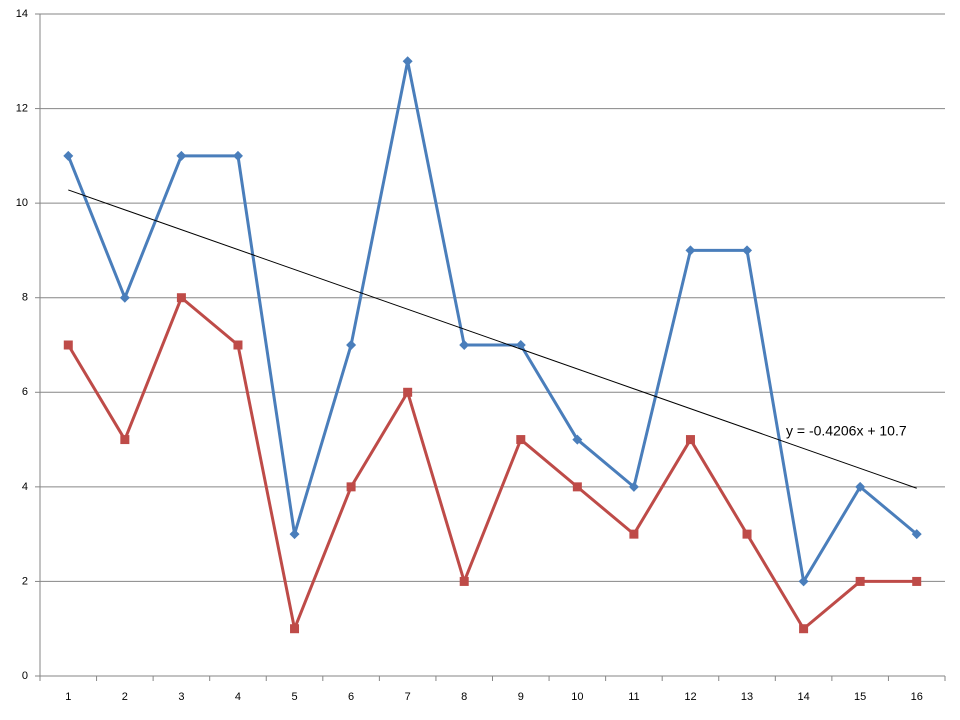  What do you see at coordinates (351, 697) in the screenshot?
I see `x-tick-label: 6` at bounding box center [351, 697].